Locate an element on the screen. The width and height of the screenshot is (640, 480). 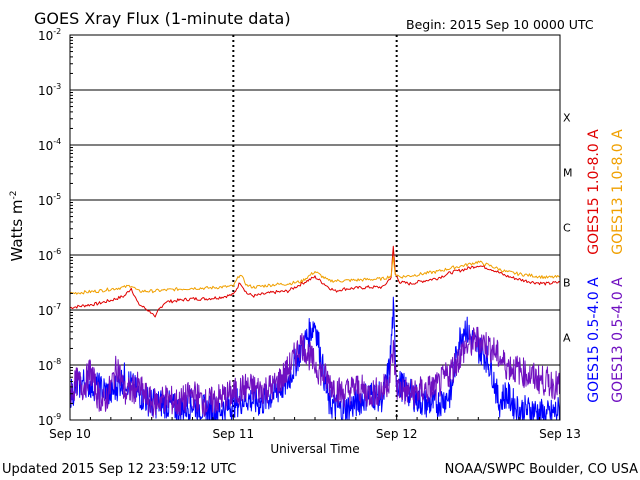
flare-class-label: B is located at coordinates (567, 283).